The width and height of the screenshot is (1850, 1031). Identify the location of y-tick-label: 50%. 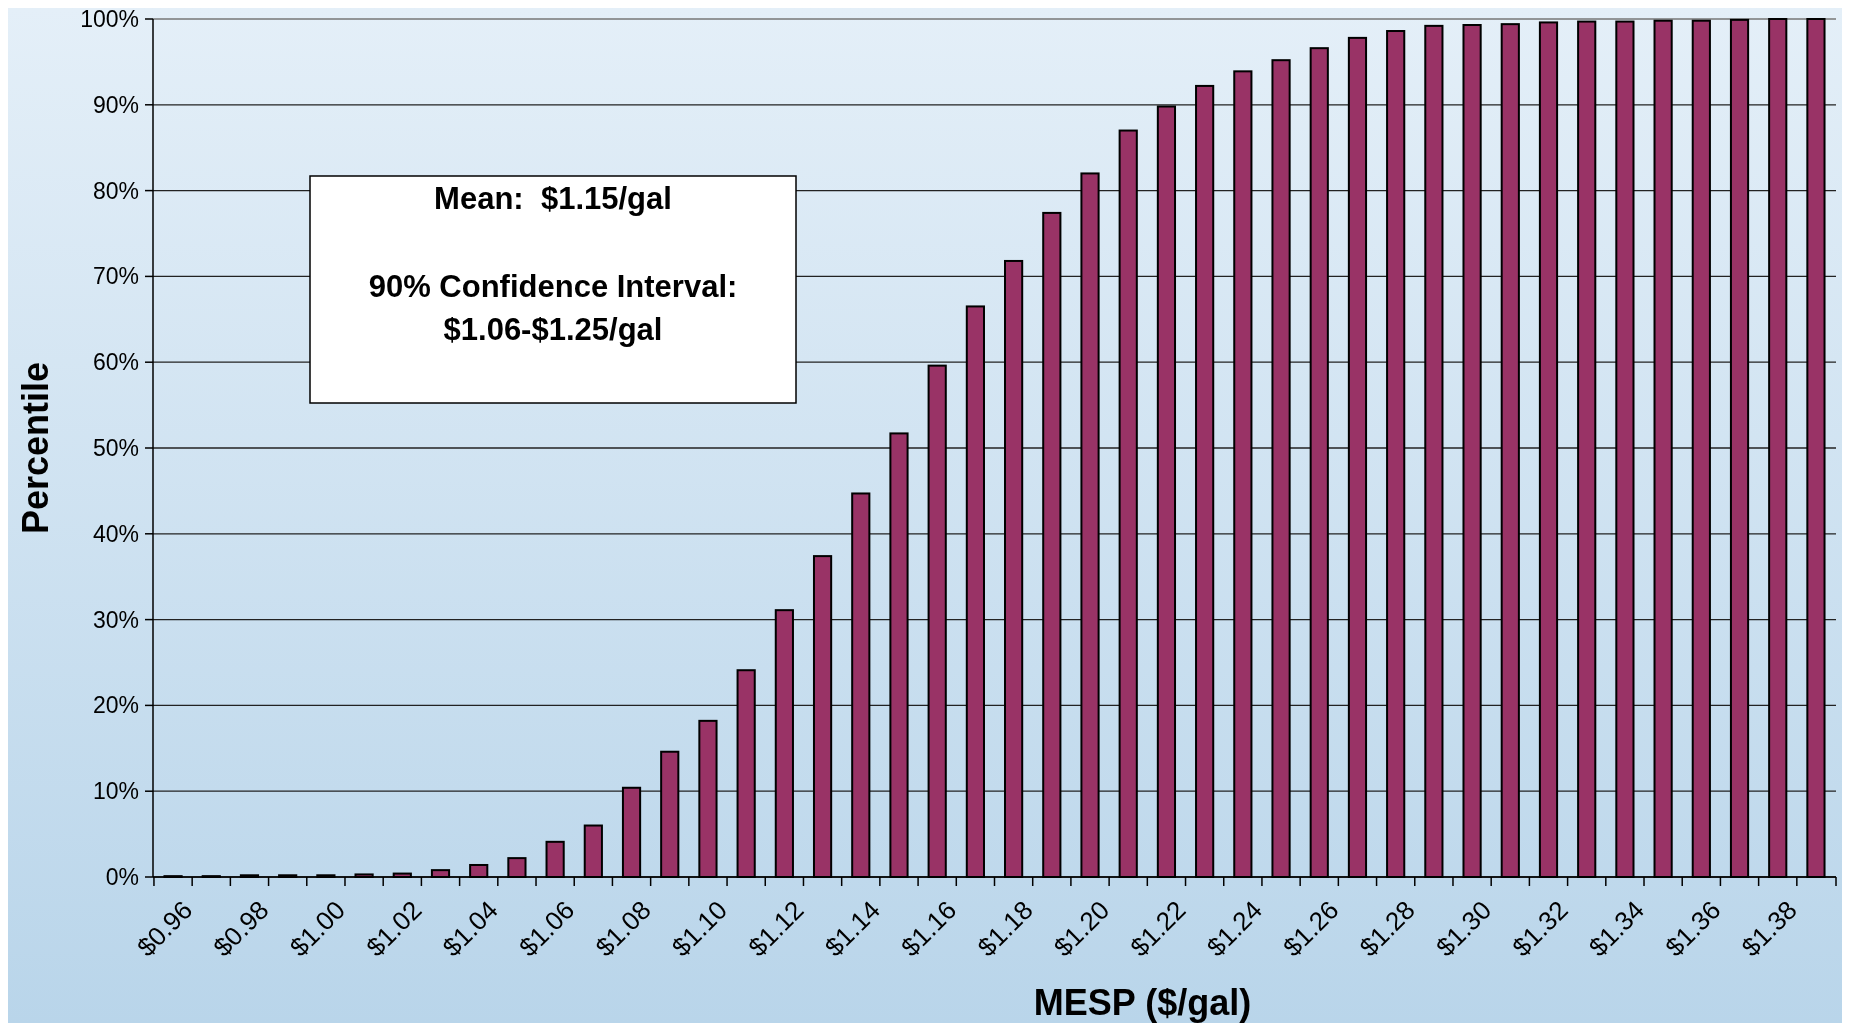
(115, 448).